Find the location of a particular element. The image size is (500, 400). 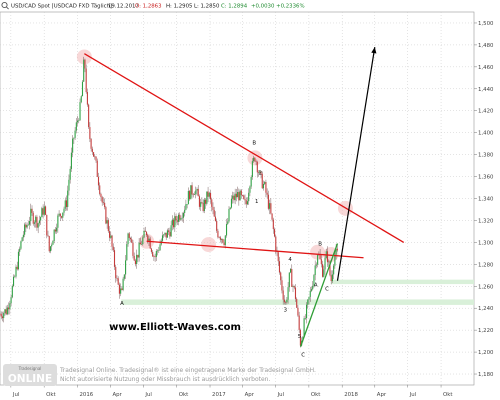

wave-label-4: 4 is located at coordinates (290, 260).